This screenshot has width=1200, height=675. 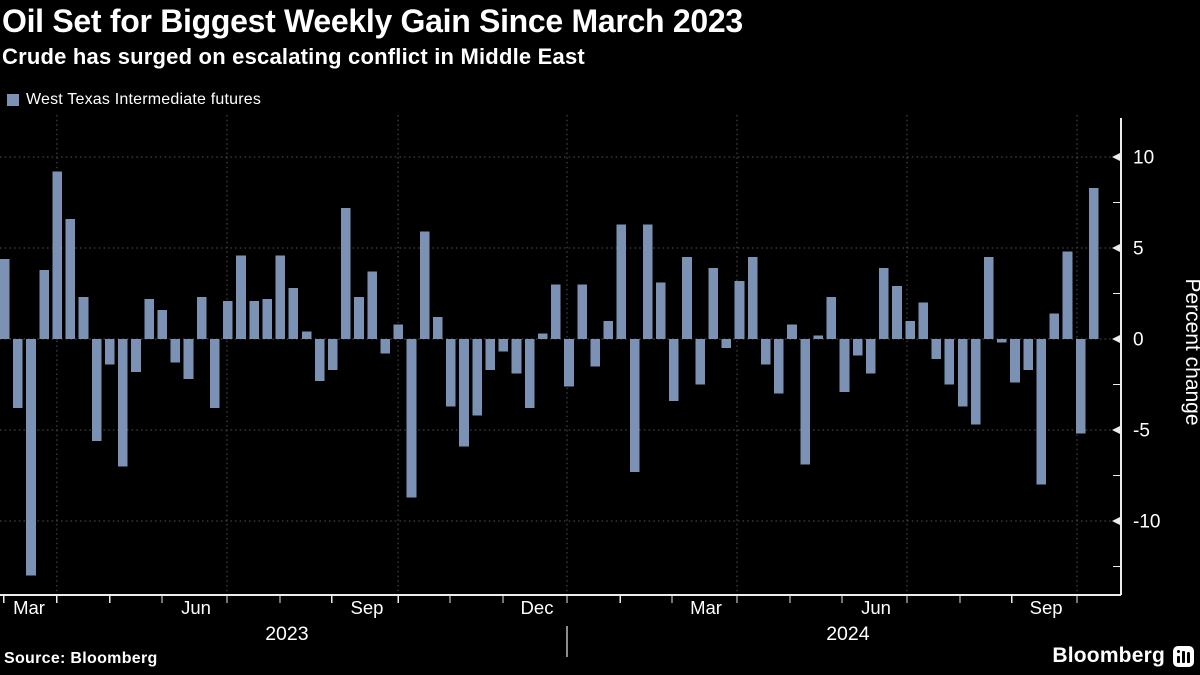 What do you see at coordinates (848, 634) in the screenshot?
I see `svg-text: 2024` at bounding box center [848, 634].